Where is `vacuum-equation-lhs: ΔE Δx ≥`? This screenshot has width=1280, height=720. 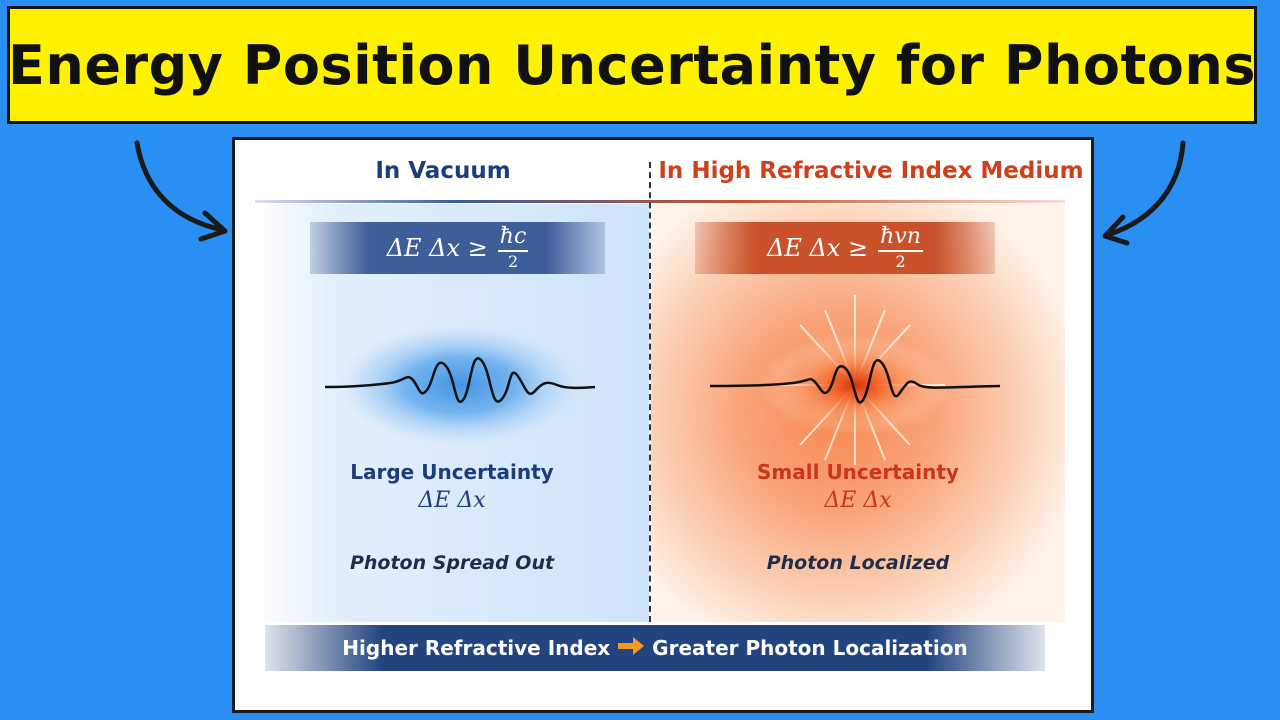 vacuum-equation-lhs: ΔE Δx ≥ is located at coordinates (437, 248).